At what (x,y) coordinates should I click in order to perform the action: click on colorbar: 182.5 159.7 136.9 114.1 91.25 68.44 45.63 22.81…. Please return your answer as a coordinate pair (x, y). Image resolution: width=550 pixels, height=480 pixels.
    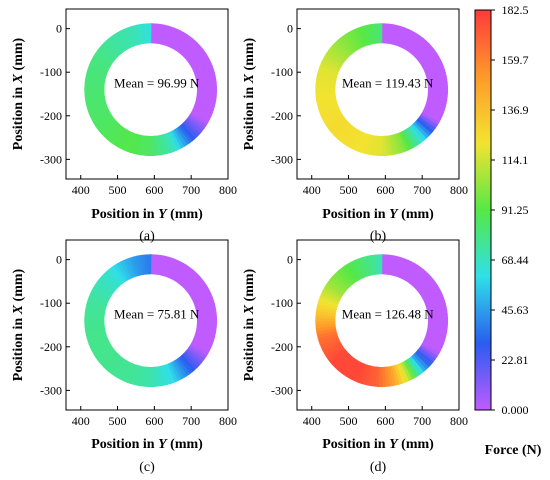
    Looking at the image, I should click on (508, 230).